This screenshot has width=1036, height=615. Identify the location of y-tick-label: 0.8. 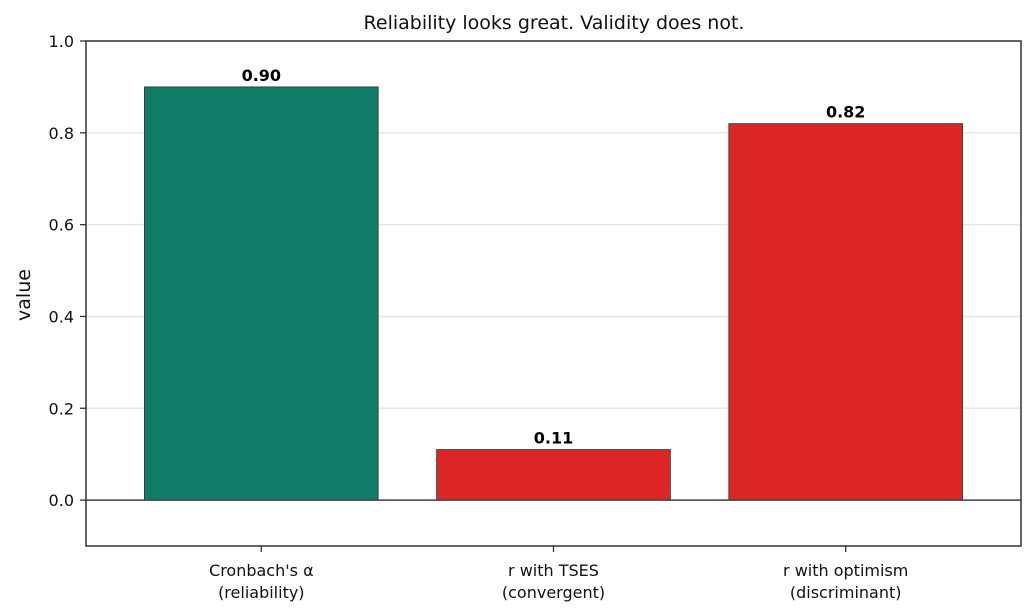
(61, 133).